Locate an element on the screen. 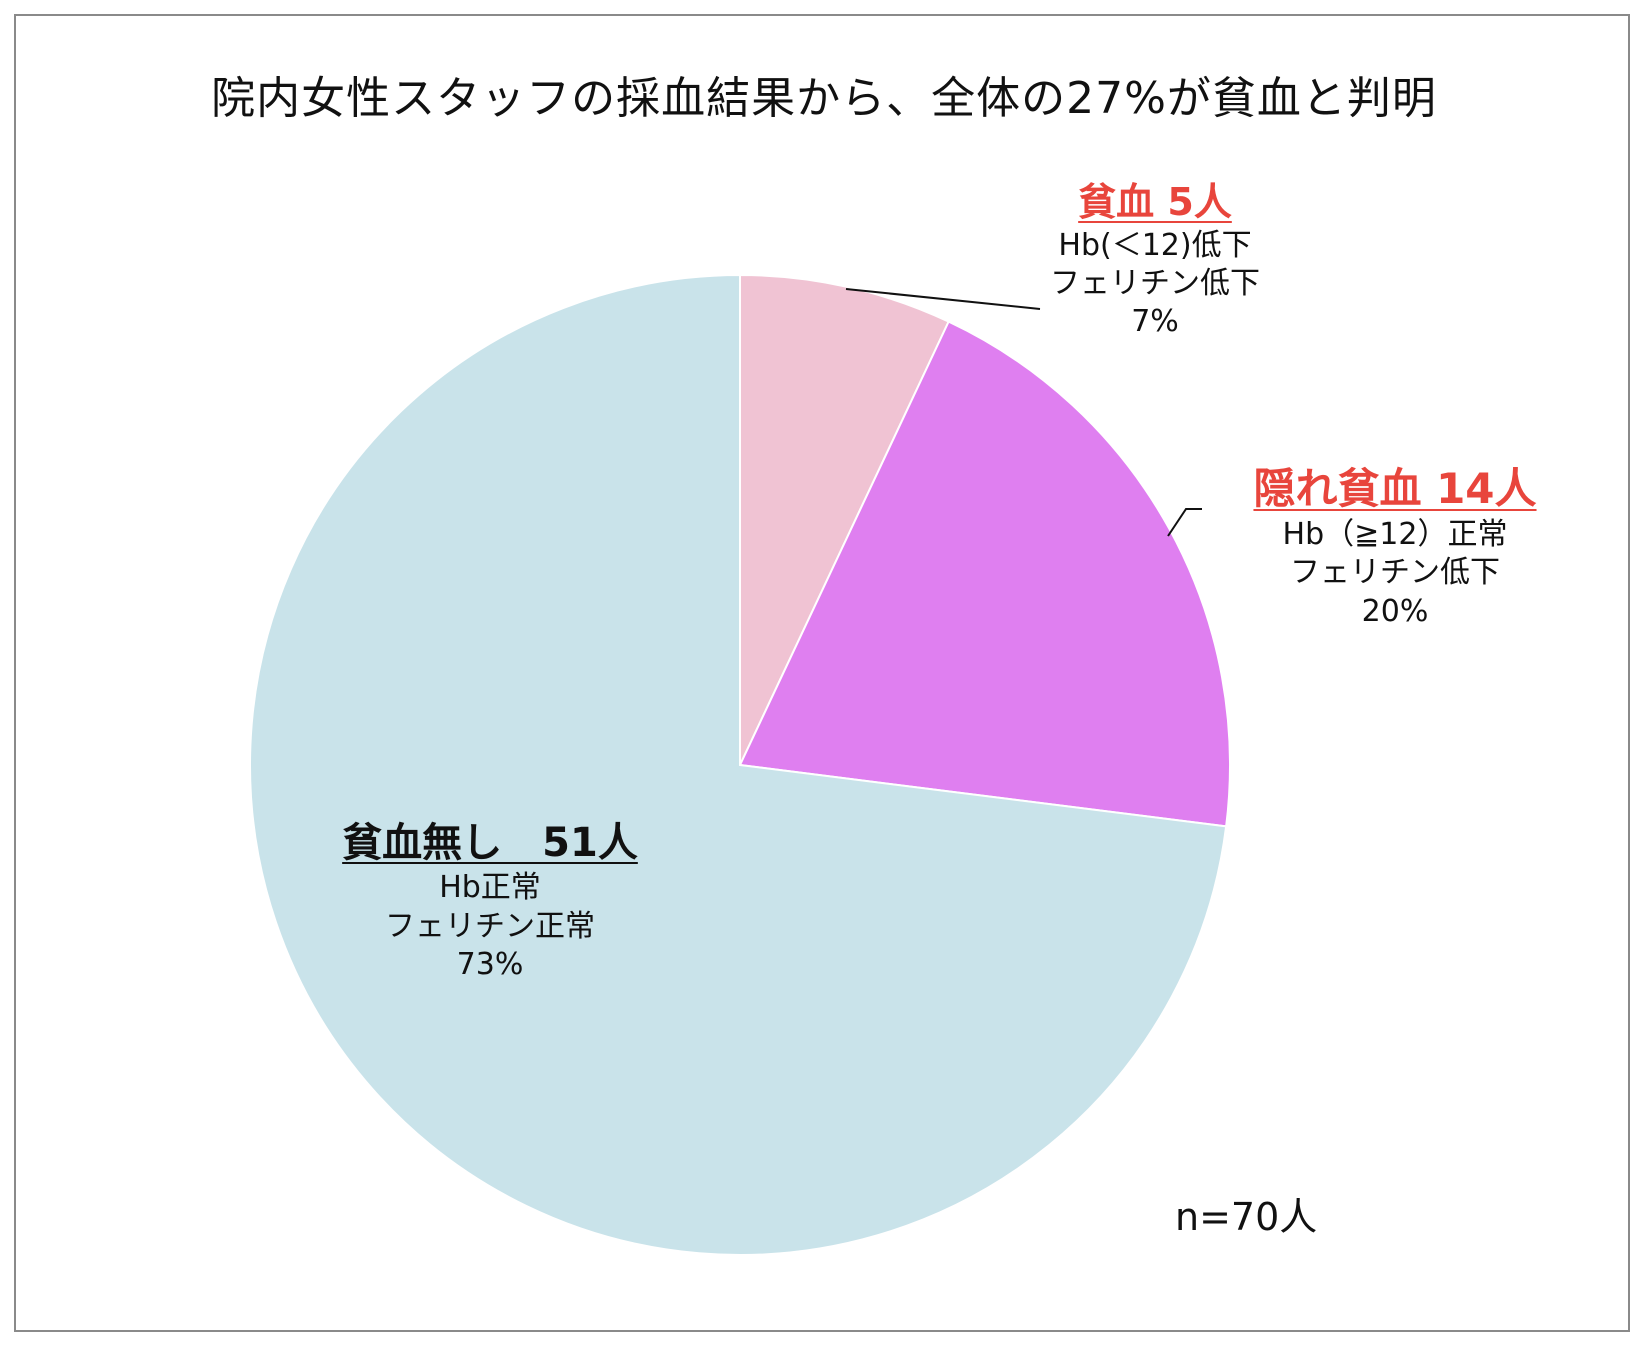 The height and width of the screenshot is (1350, 1648). chart-title: 院内女性スタッフの採血結果から、全体の27%が貧血と判明 is located at coordinates (824, 98).